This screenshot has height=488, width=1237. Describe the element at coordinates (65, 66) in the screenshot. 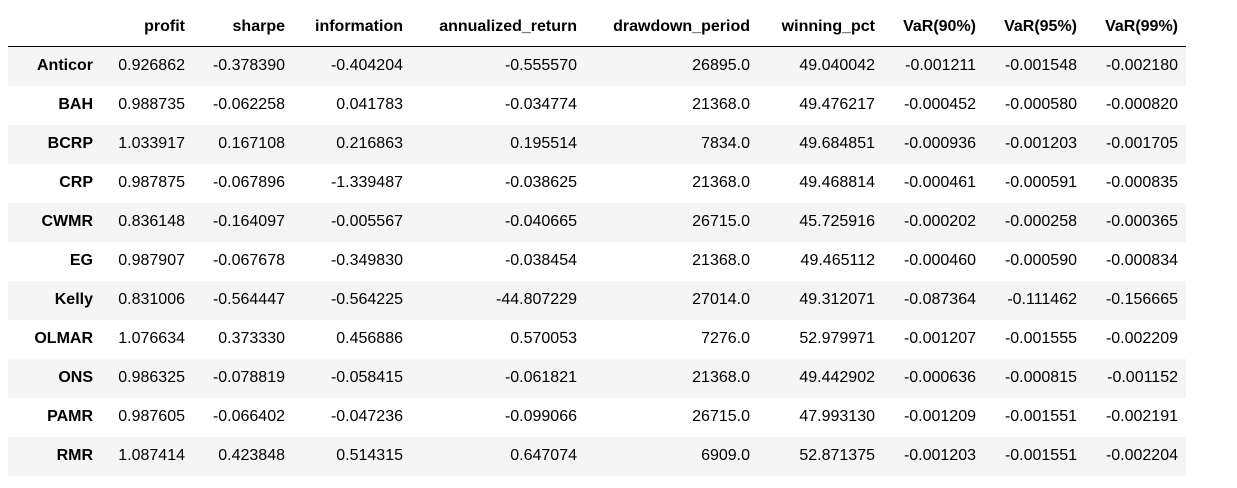

I see `row-label: Anticor` at that location.